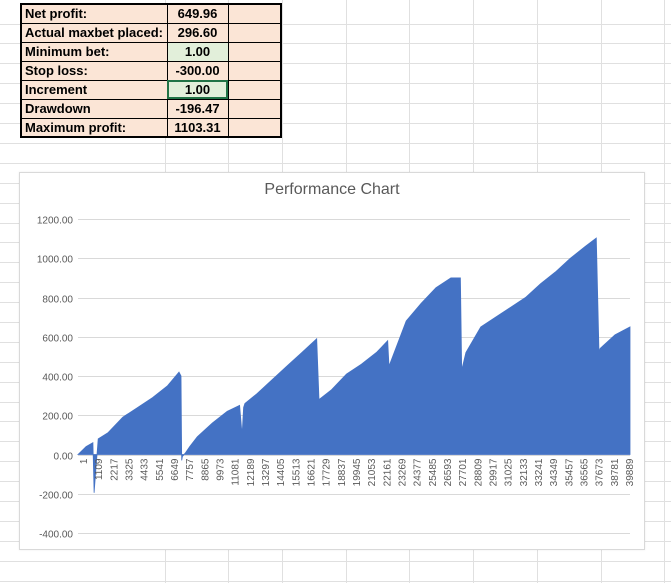  What do you see at coordinates (236, 472) in the screenshot?
I see `x-tick-label: 11081` at bounding box center [236, 472].